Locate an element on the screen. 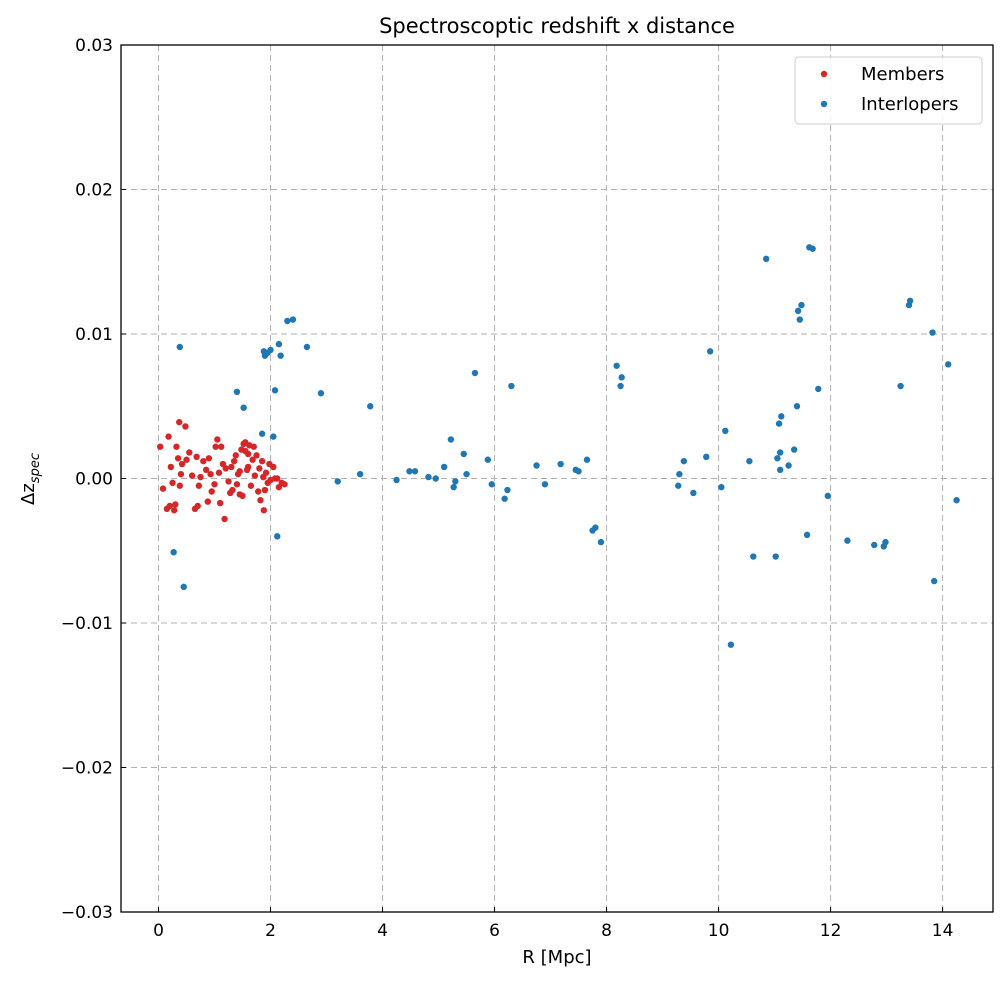  x-tick-label: 12 is located at coordinates (831, 931).